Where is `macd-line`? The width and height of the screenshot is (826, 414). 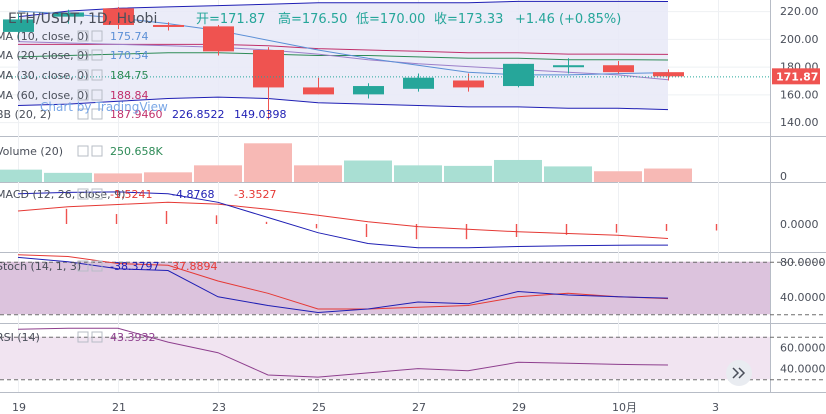
macd-line is located at coordinates (343, 220).